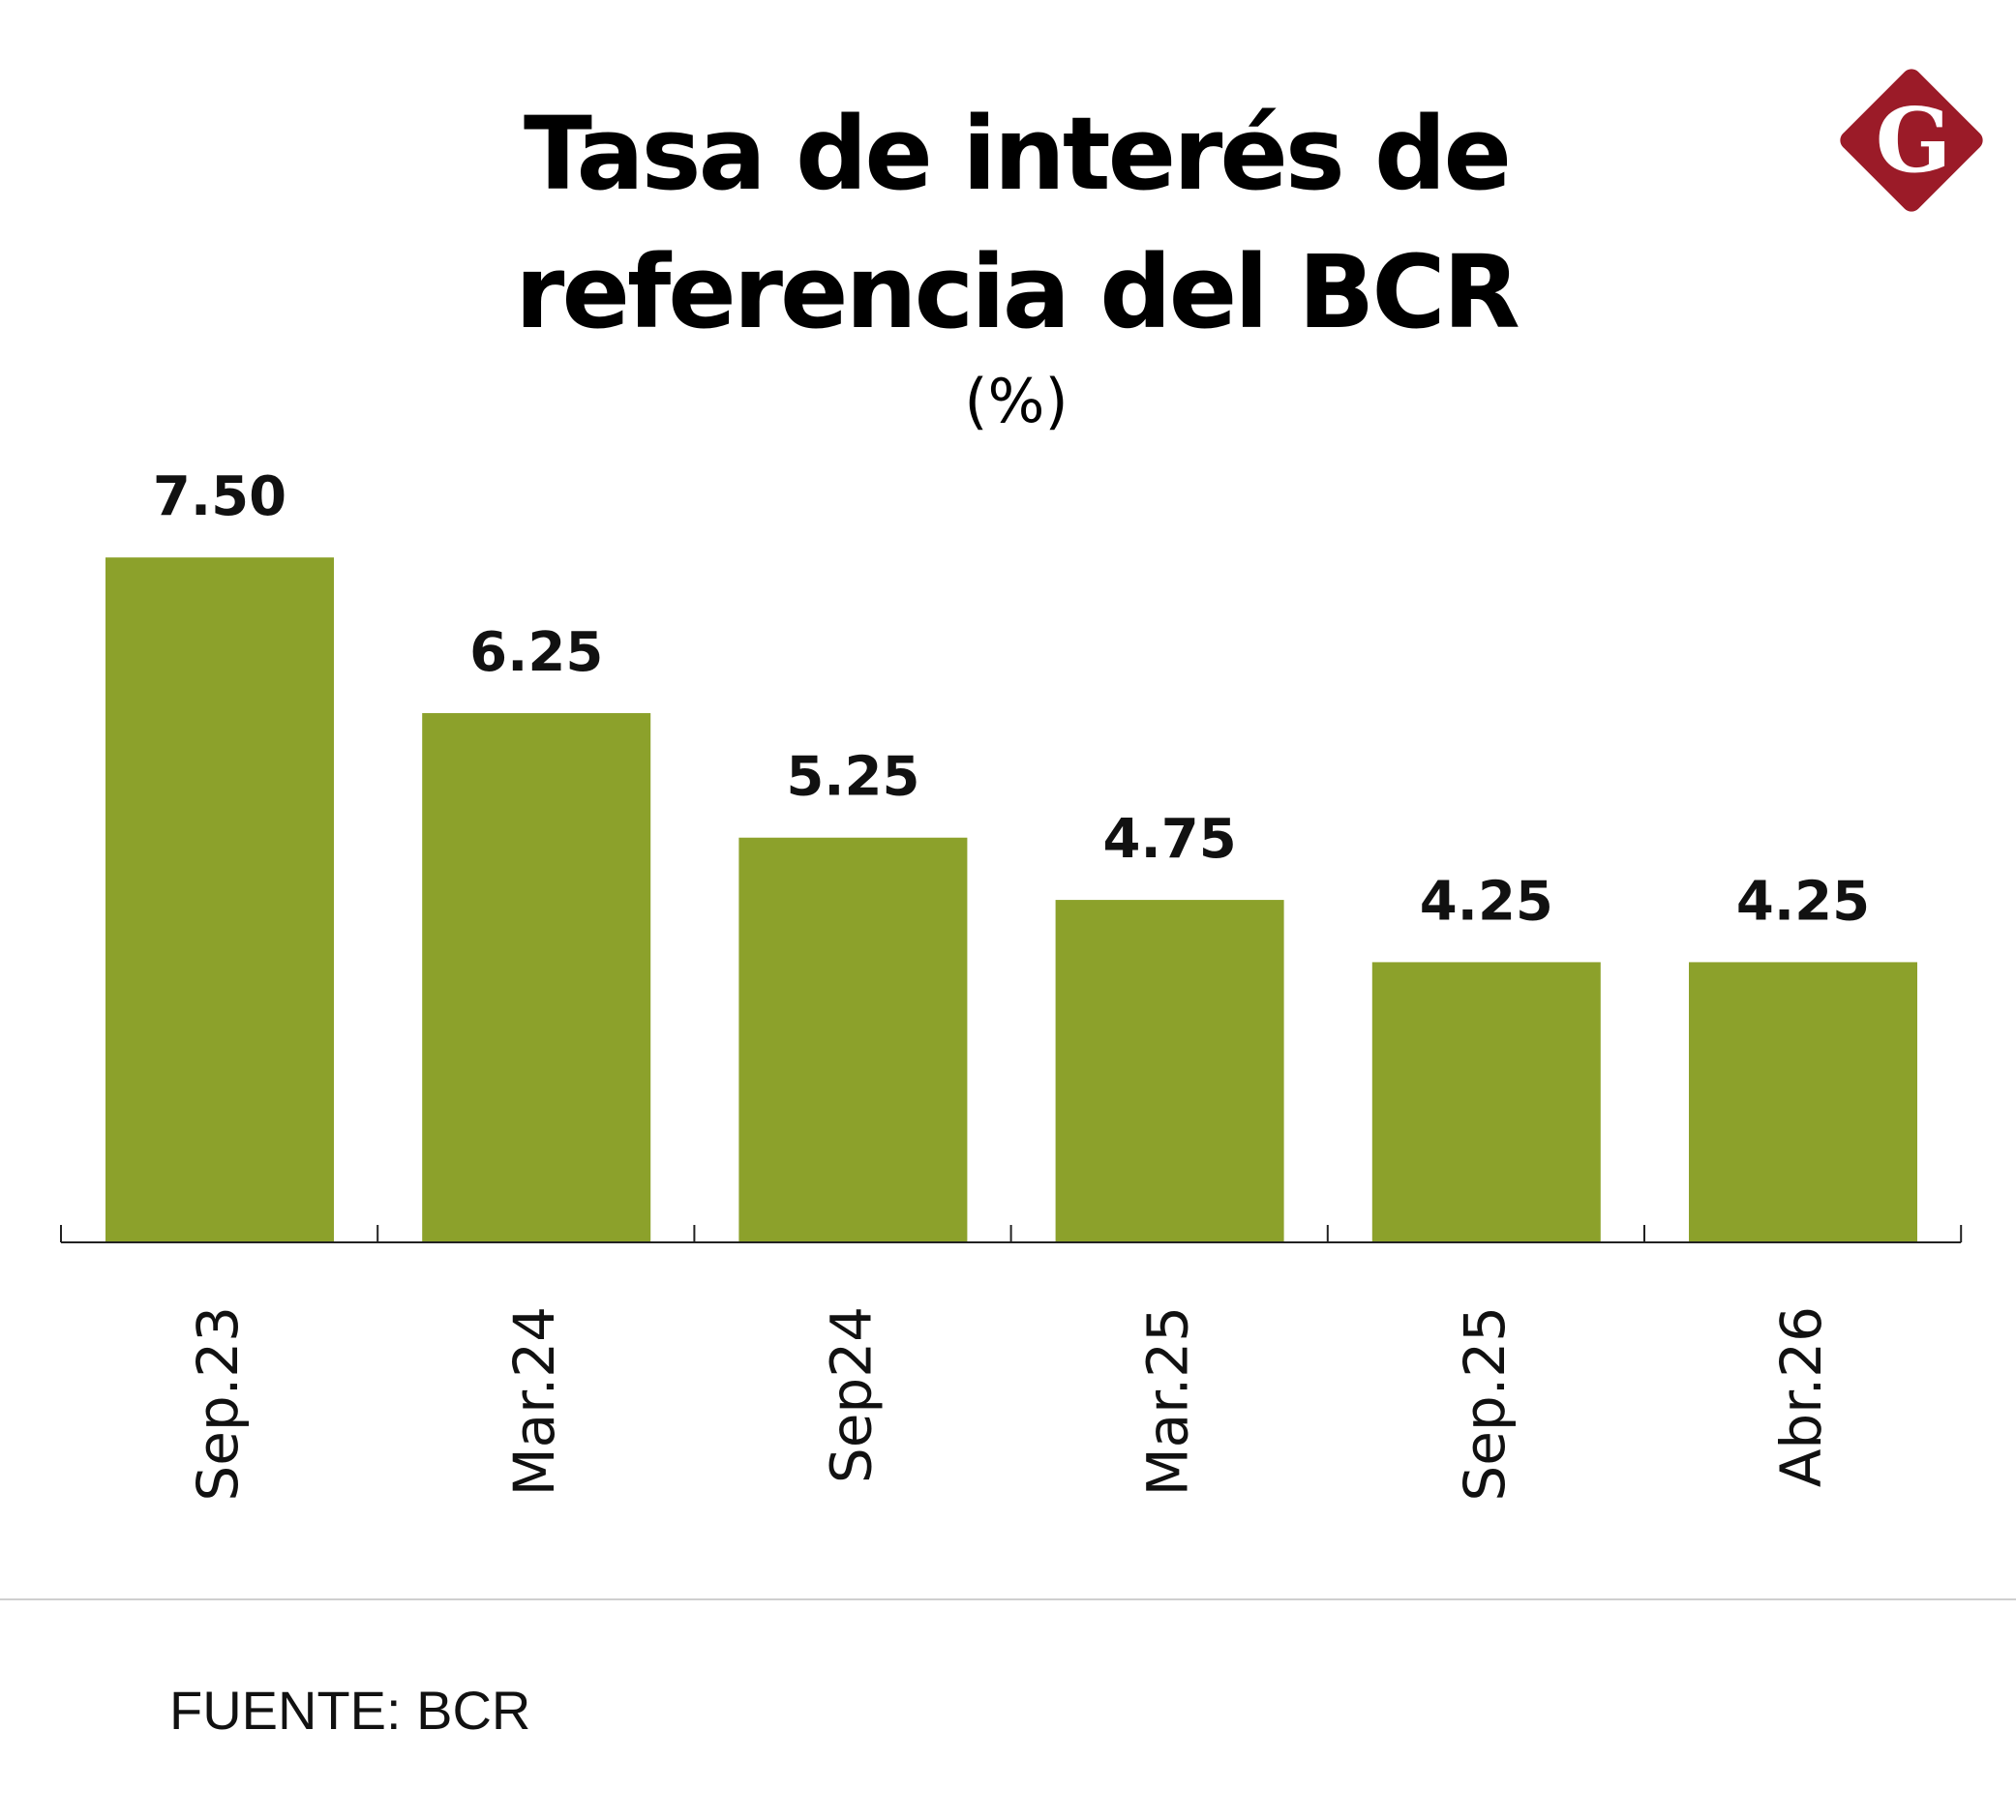 This screenshot has width=2016, height=1820. What do you see at coordinates (1803, 1102) in the screenshot?
I see `bar-Abr.26` at bounding box center [1803, 1102].